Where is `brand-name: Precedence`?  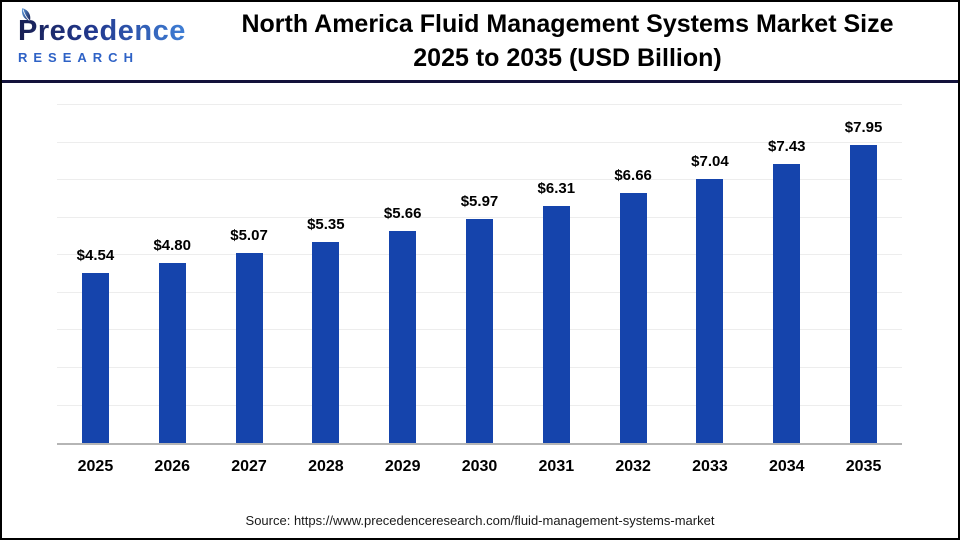
brand-name: Precedence is located at coordinates (102, 31).